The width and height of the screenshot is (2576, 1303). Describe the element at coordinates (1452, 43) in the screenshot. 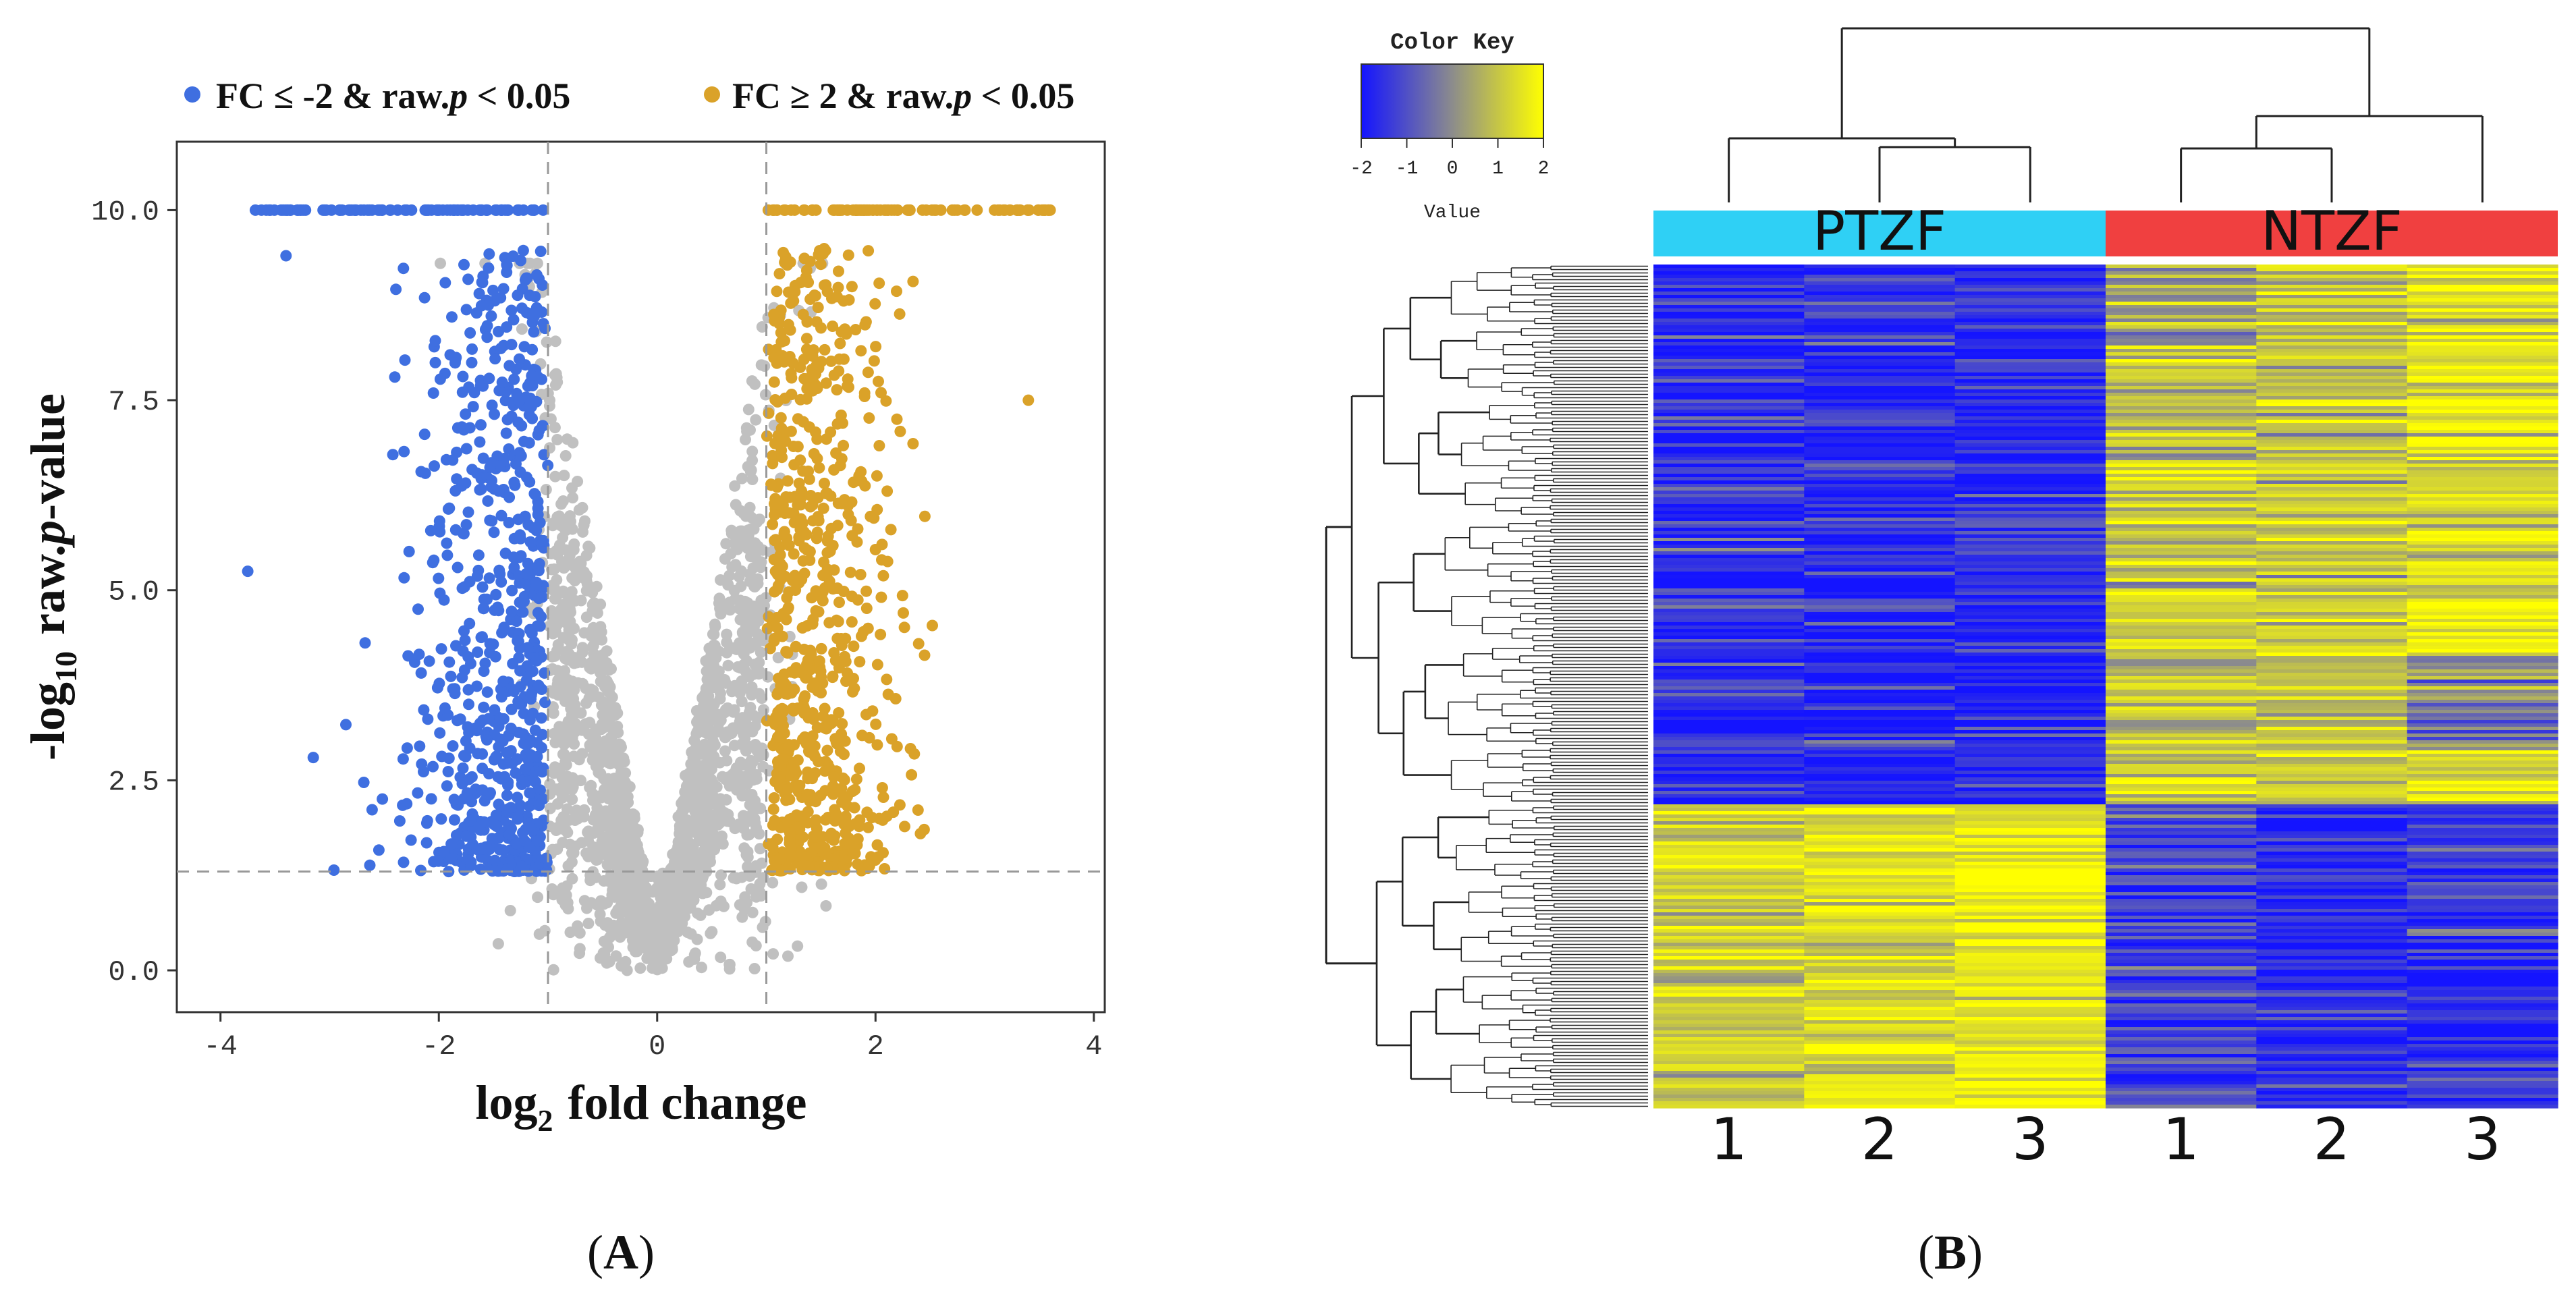

I see `color-key-title: Color Key` at that location.